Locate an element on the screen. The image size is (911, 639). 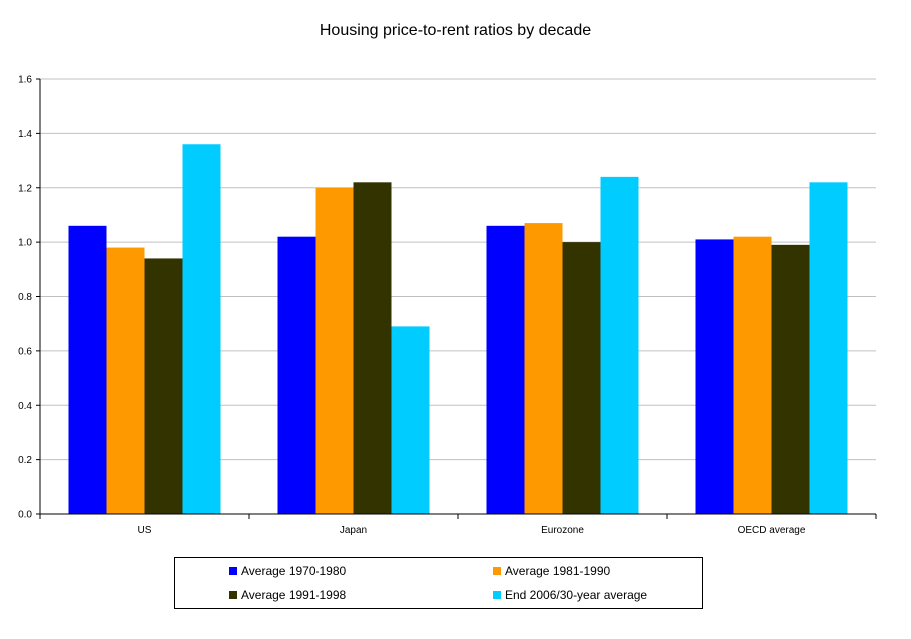
legend-label: End 2006/30-year average is located at coordinates (576, 595).